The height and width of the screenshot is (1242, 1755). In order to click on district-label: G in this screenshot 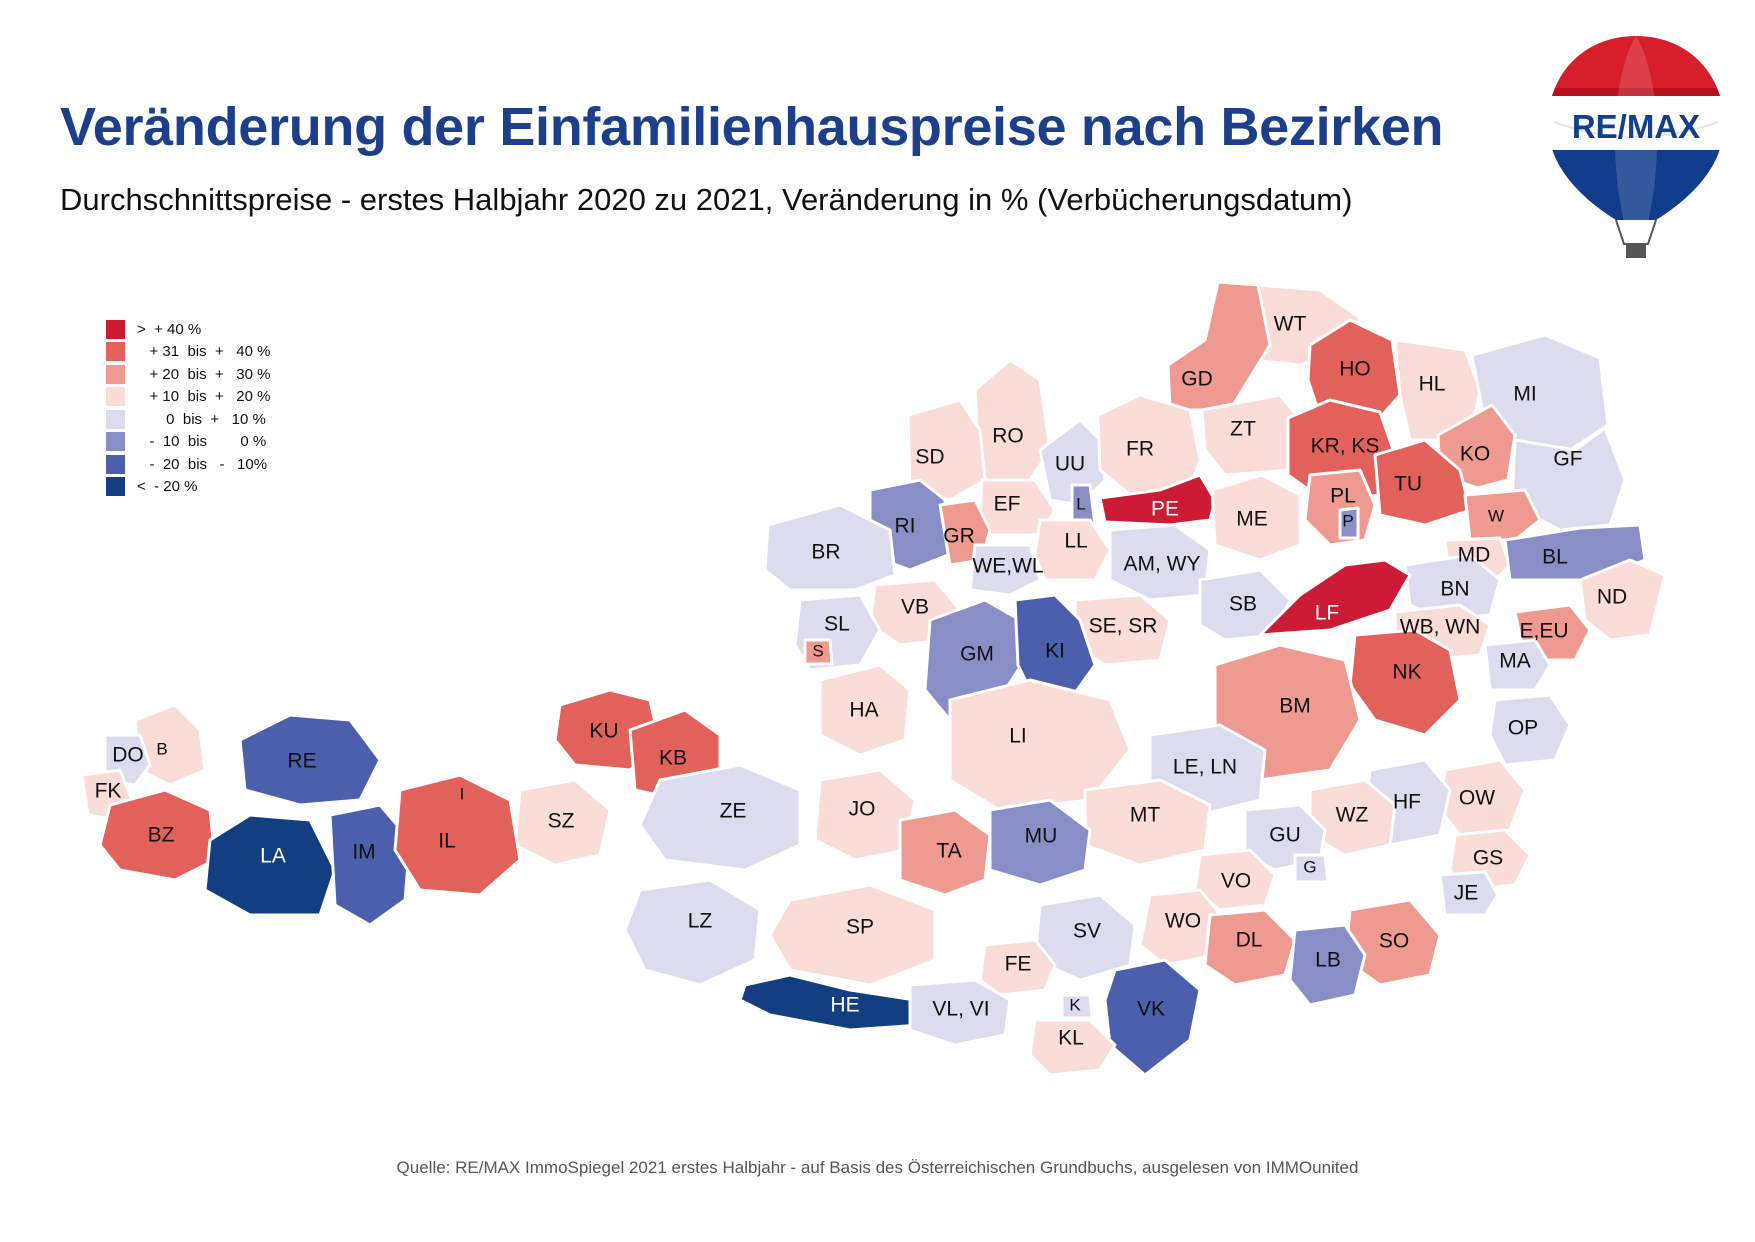, I will do `click(1309, 866)`.